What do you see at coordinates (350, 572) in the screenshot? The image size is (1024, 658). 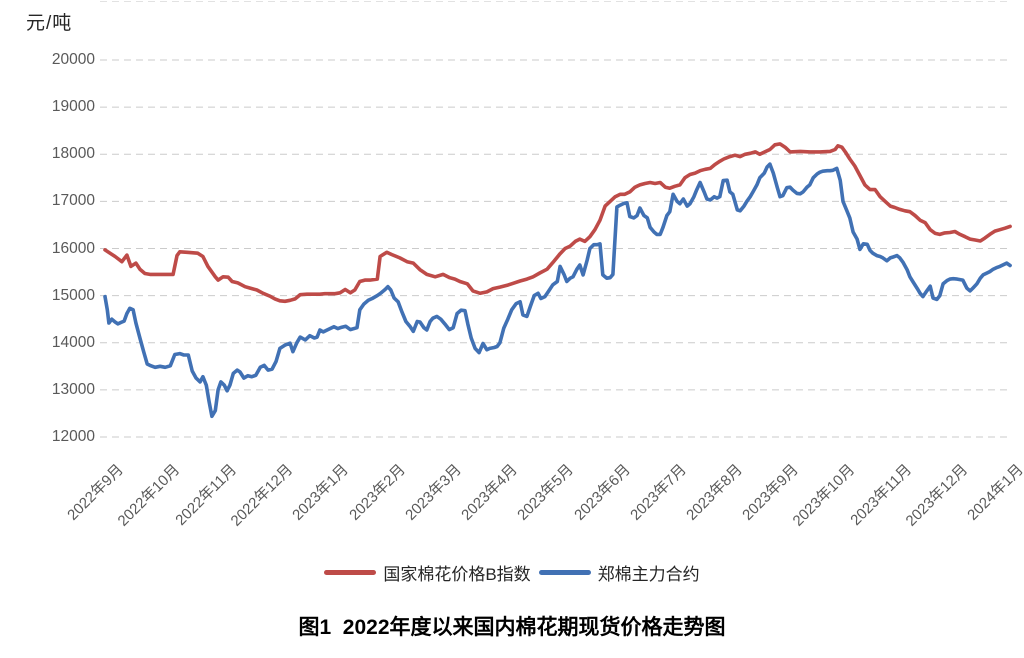 I see `legend-line-swatch-red` at bounding box center [350, 572].